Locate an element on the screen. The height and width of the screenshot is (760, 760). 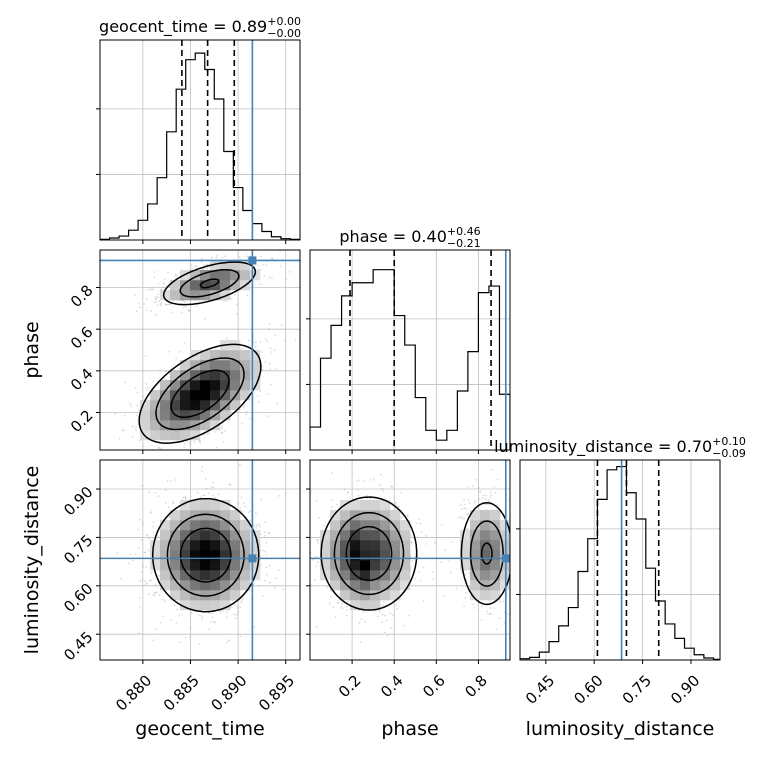
x-tick-label: 0.60 is located at coordinates (588, 689).